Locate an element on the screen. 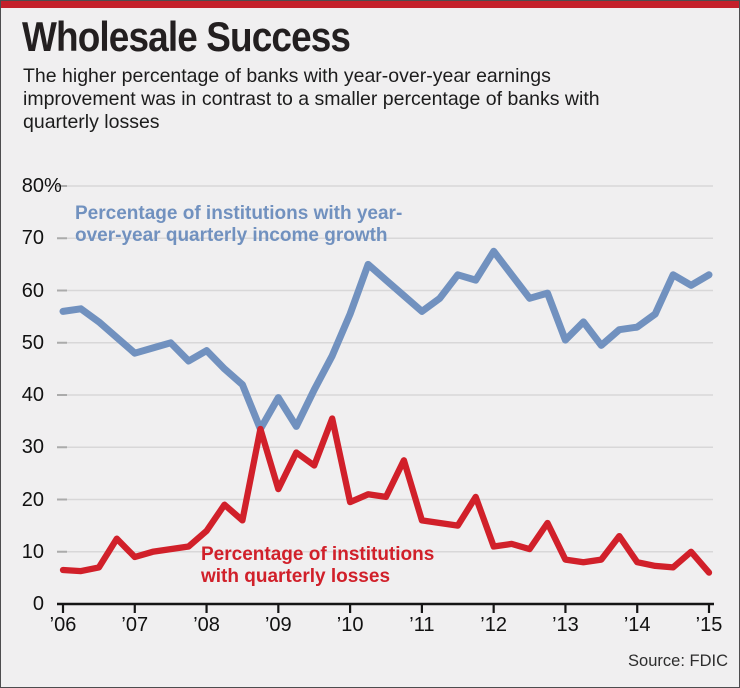 The image size is (740, 688). y-axis-label: 80% is located at coordinates (41, 186).